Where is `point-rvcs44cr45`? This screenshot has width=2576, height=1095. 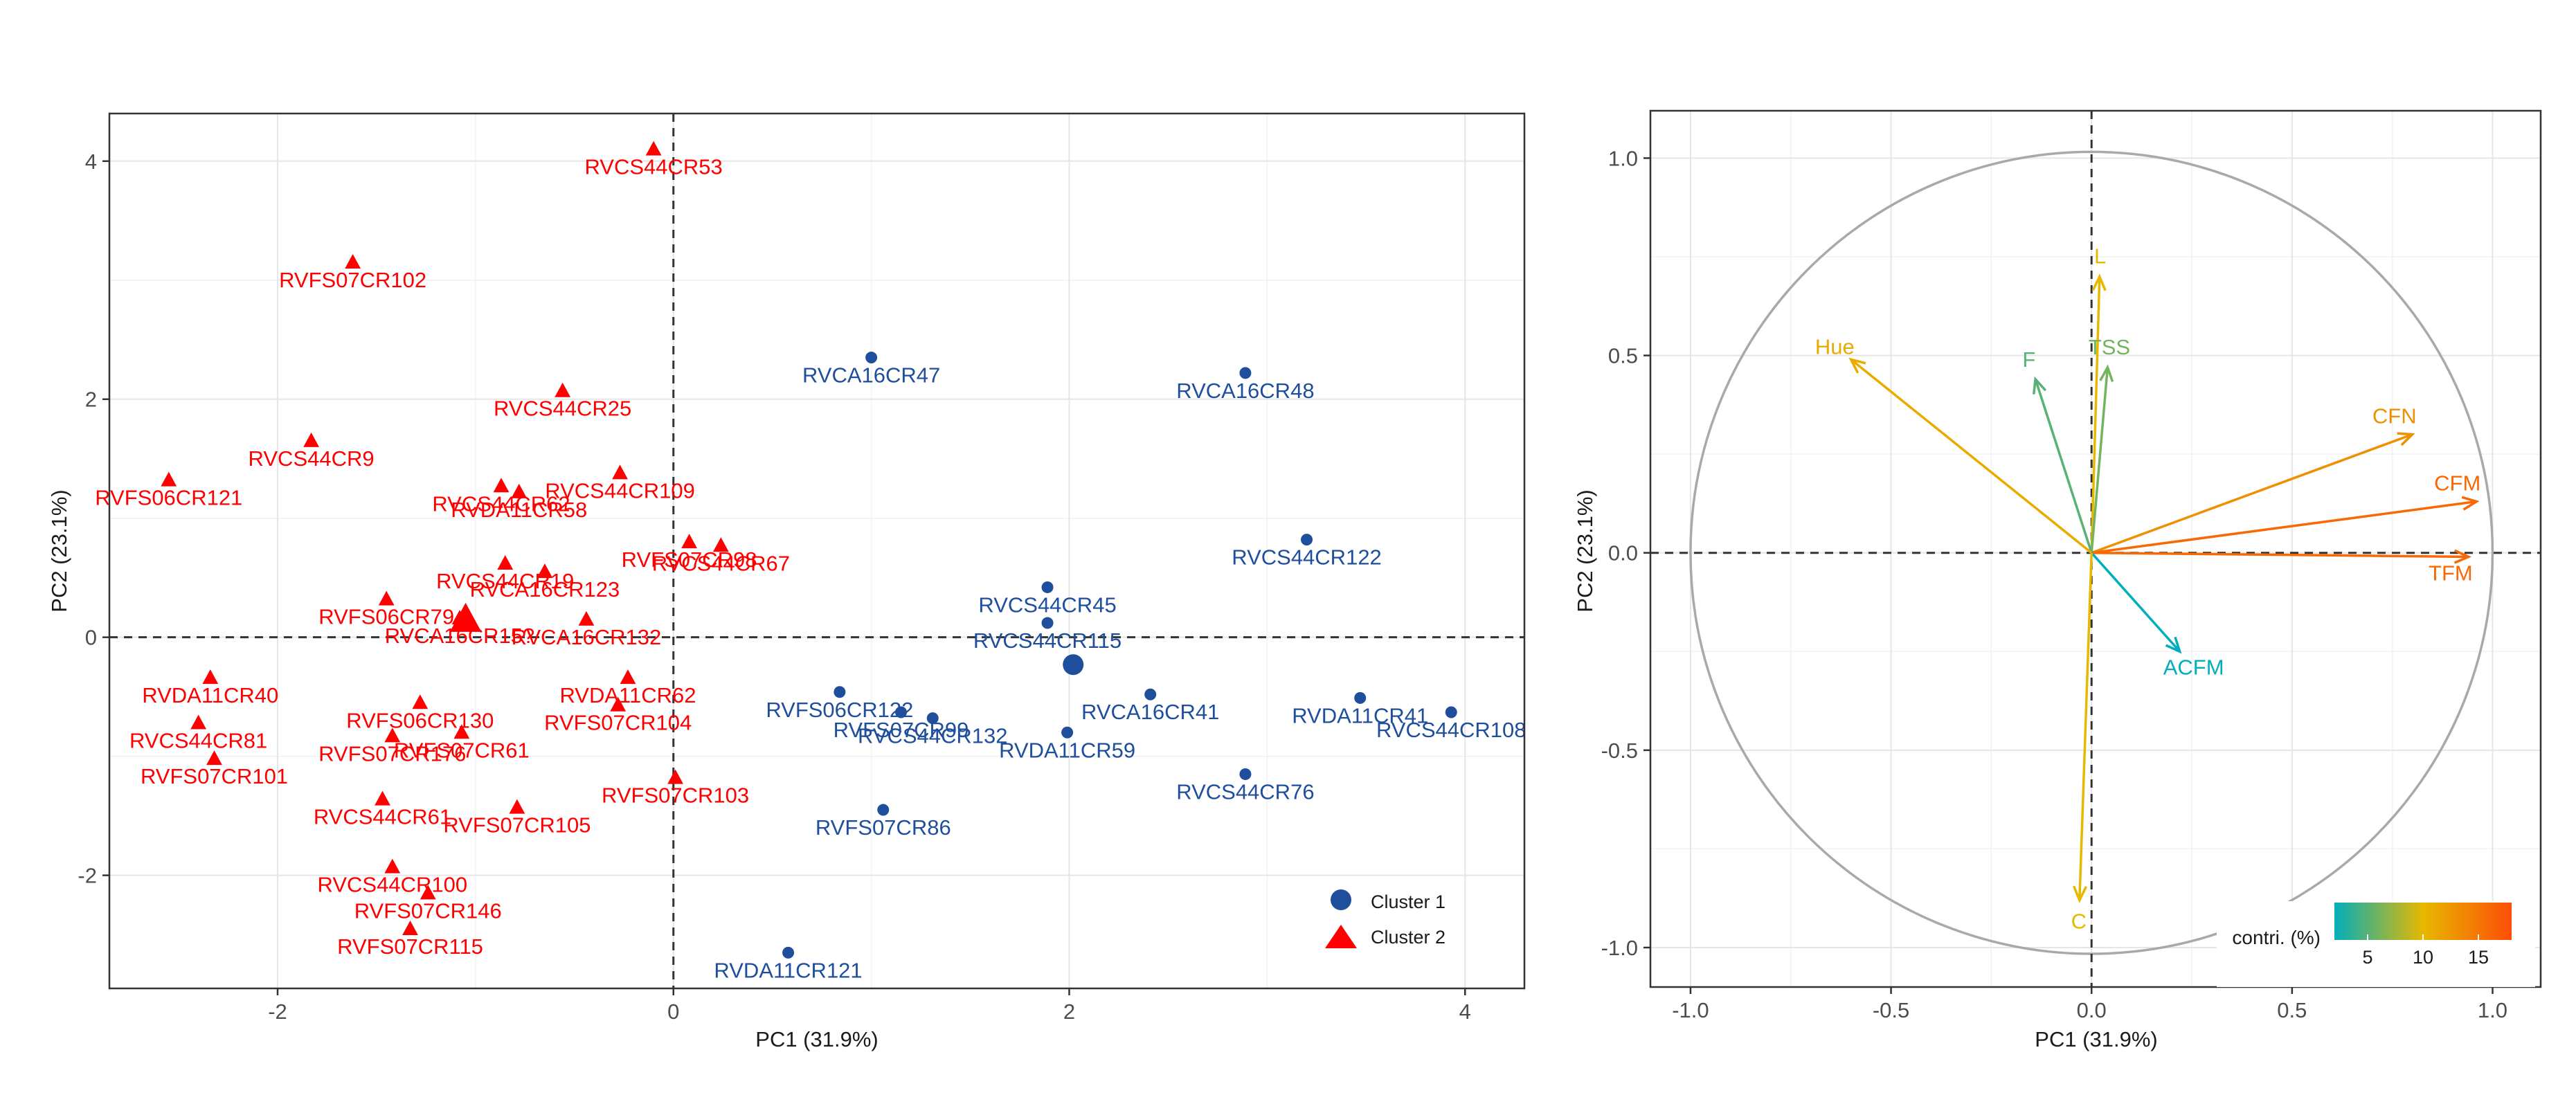 point-rvcs44cr45 is located at coordinates (1047, 587).